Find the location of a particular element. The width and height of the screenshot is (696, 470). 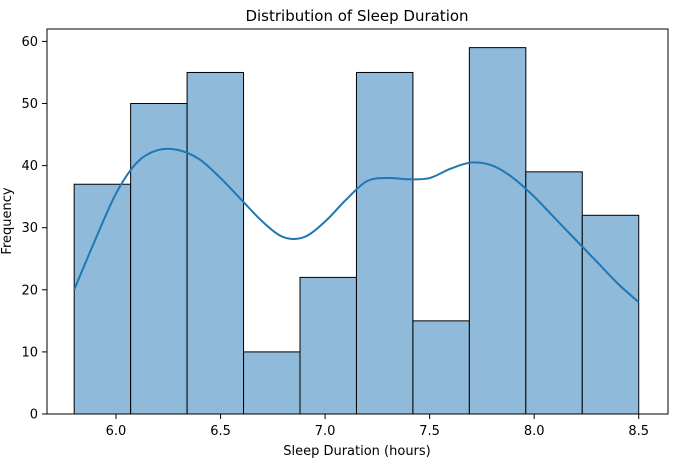

chart-title: Distribution of Sleep Duration is located at coordinates (356, 16).